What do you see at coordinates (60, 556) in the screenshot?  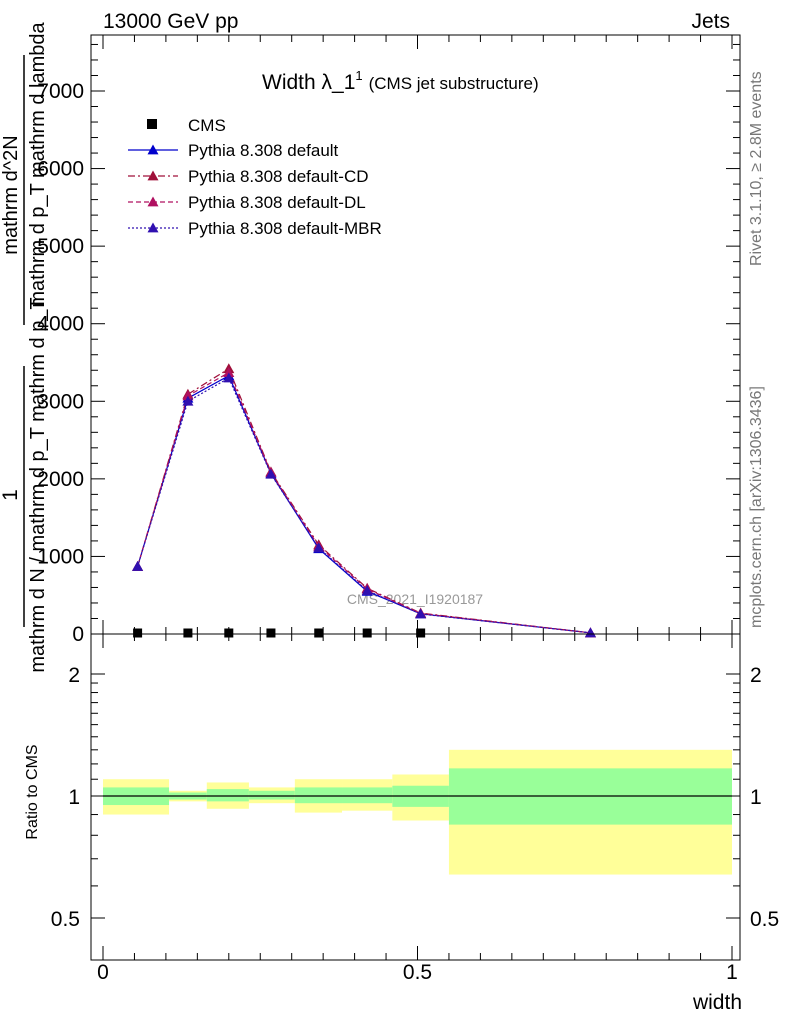 I see `main-y-tick-label: 1000` at bounding box center [60, 556].